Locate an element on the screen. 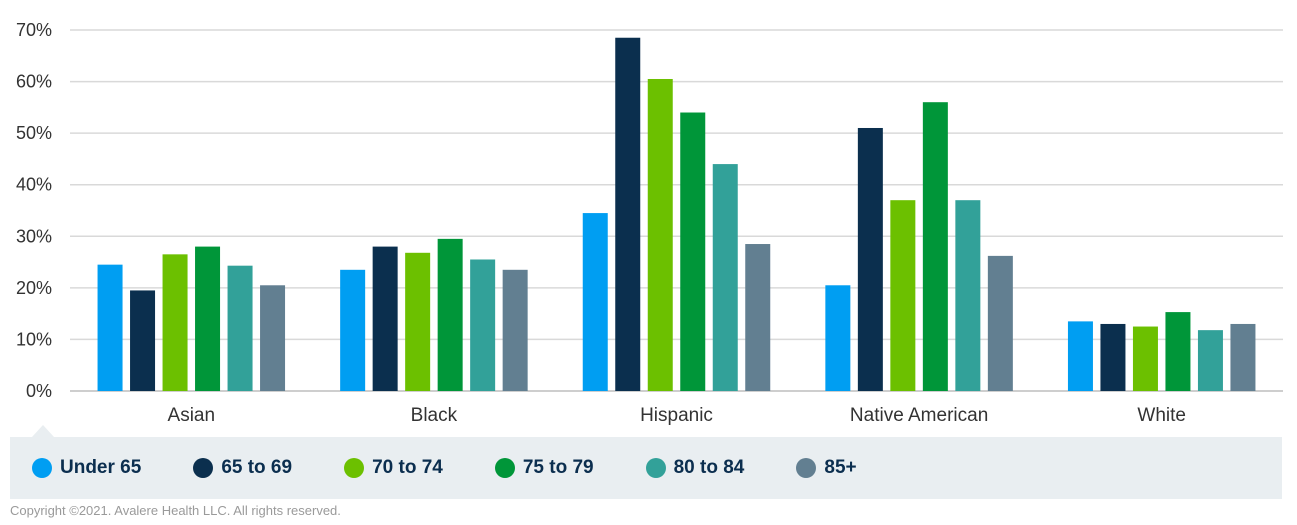 The image size is (1297, 525). y-tick-label: 70% is located at coordinates (34, 30).